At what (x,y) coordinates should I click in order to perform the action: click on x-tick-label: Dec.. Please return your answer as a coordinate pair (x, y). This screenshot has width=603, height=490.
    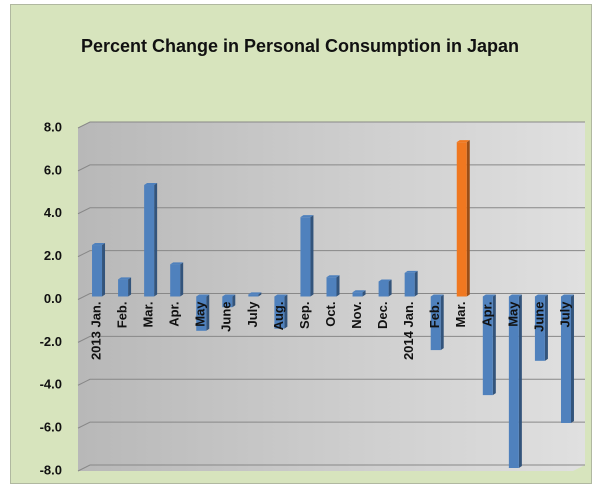
    Looking at the image, I should click on (382, 315).